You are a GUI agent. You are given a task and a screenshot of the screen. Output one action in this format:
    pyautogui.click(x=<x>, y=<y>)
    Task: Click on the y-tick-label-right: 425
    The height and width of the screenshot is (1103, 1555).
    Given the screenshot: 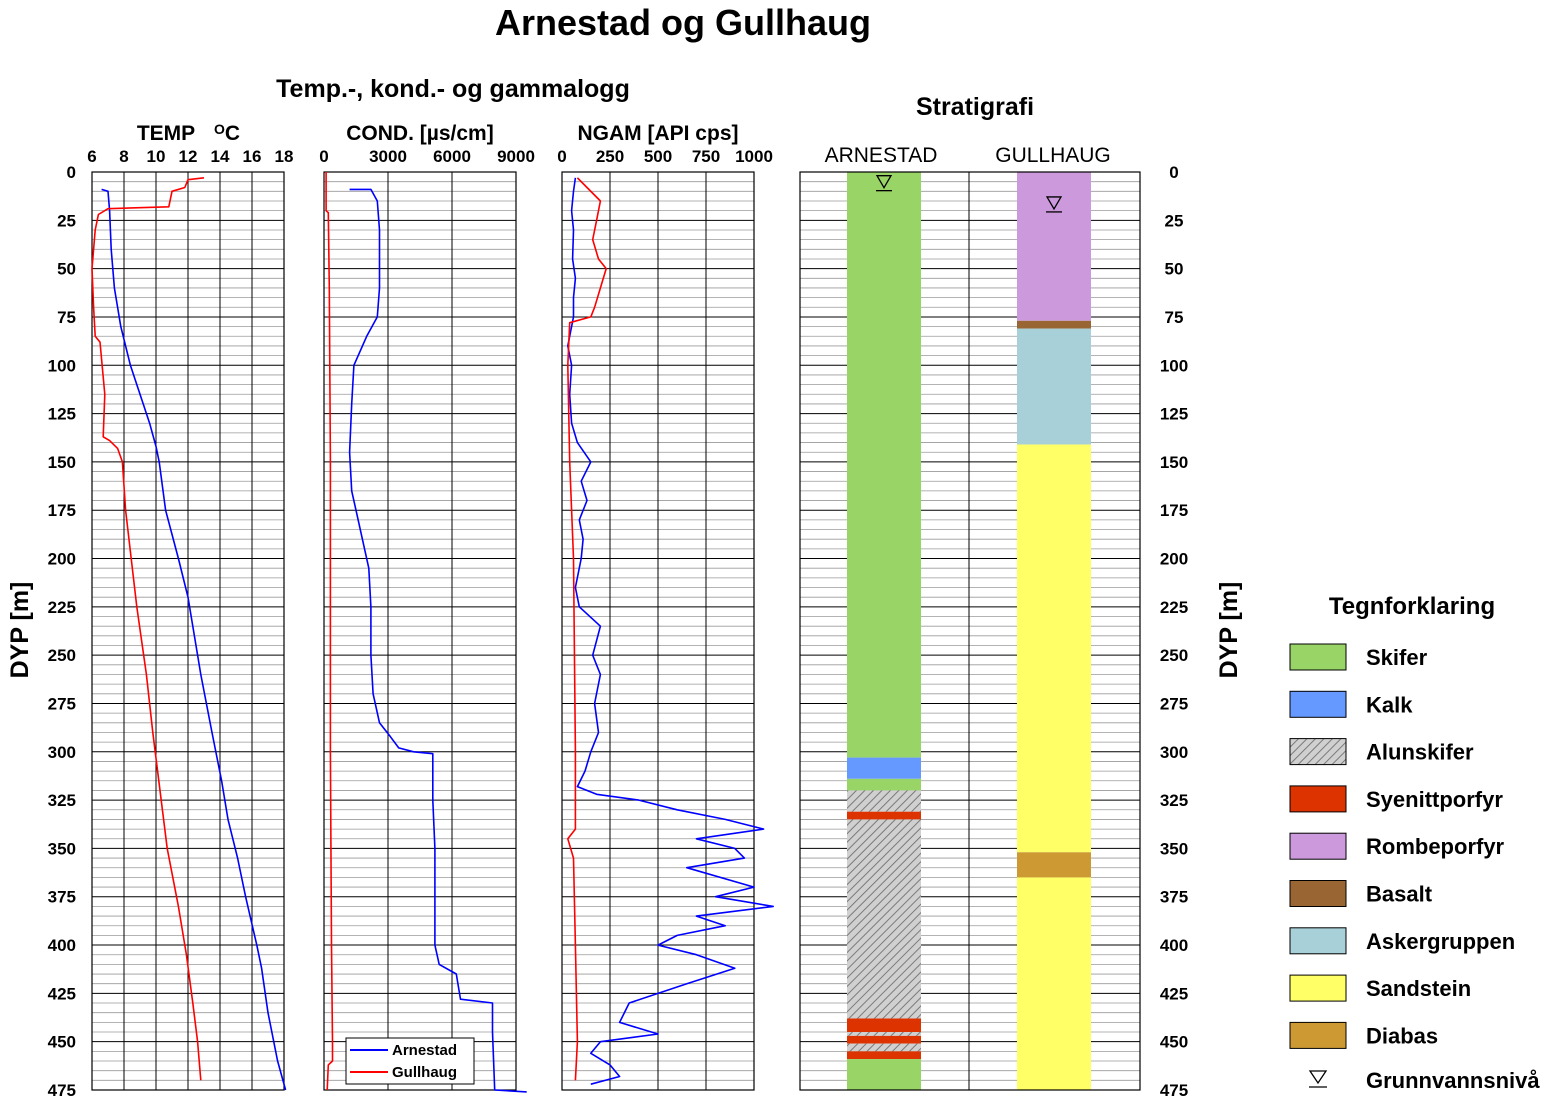 What is the action you would take?
    pyautogui.click(x=1174, y=993)
    